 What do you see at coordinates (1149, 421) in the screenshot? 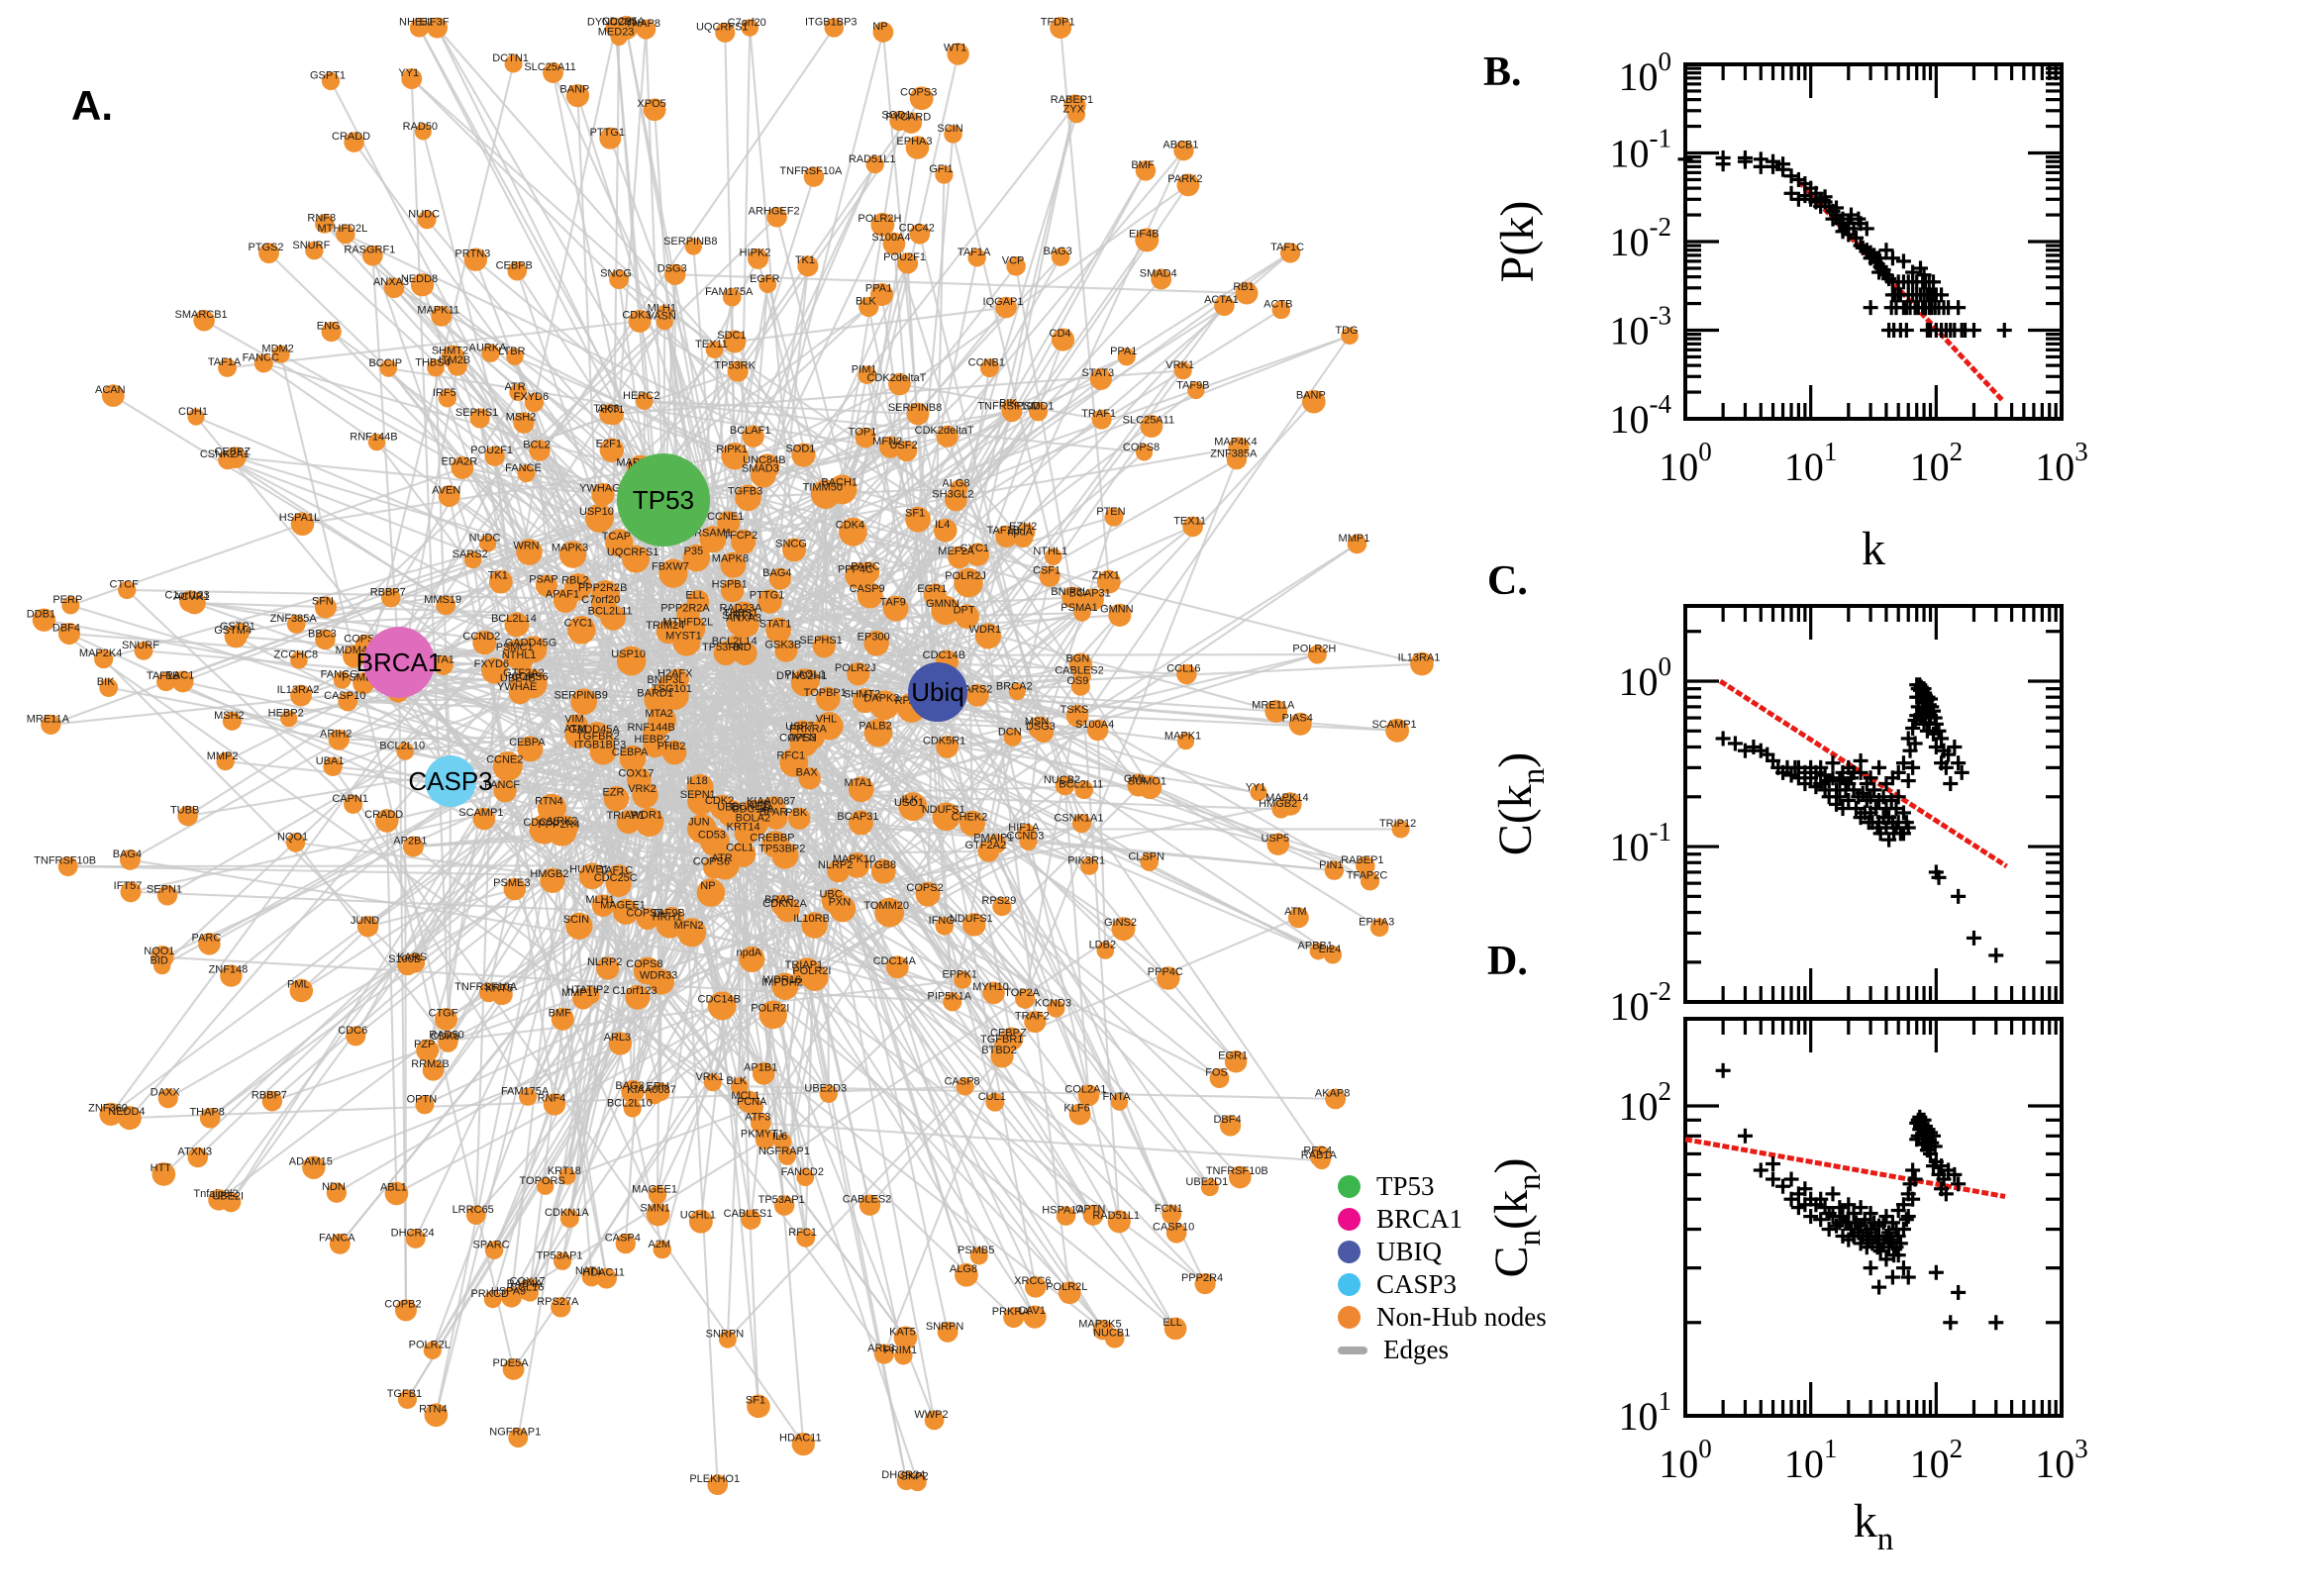
I see `network-node-label: SLC25A11` at bounding box center [1149, 421].